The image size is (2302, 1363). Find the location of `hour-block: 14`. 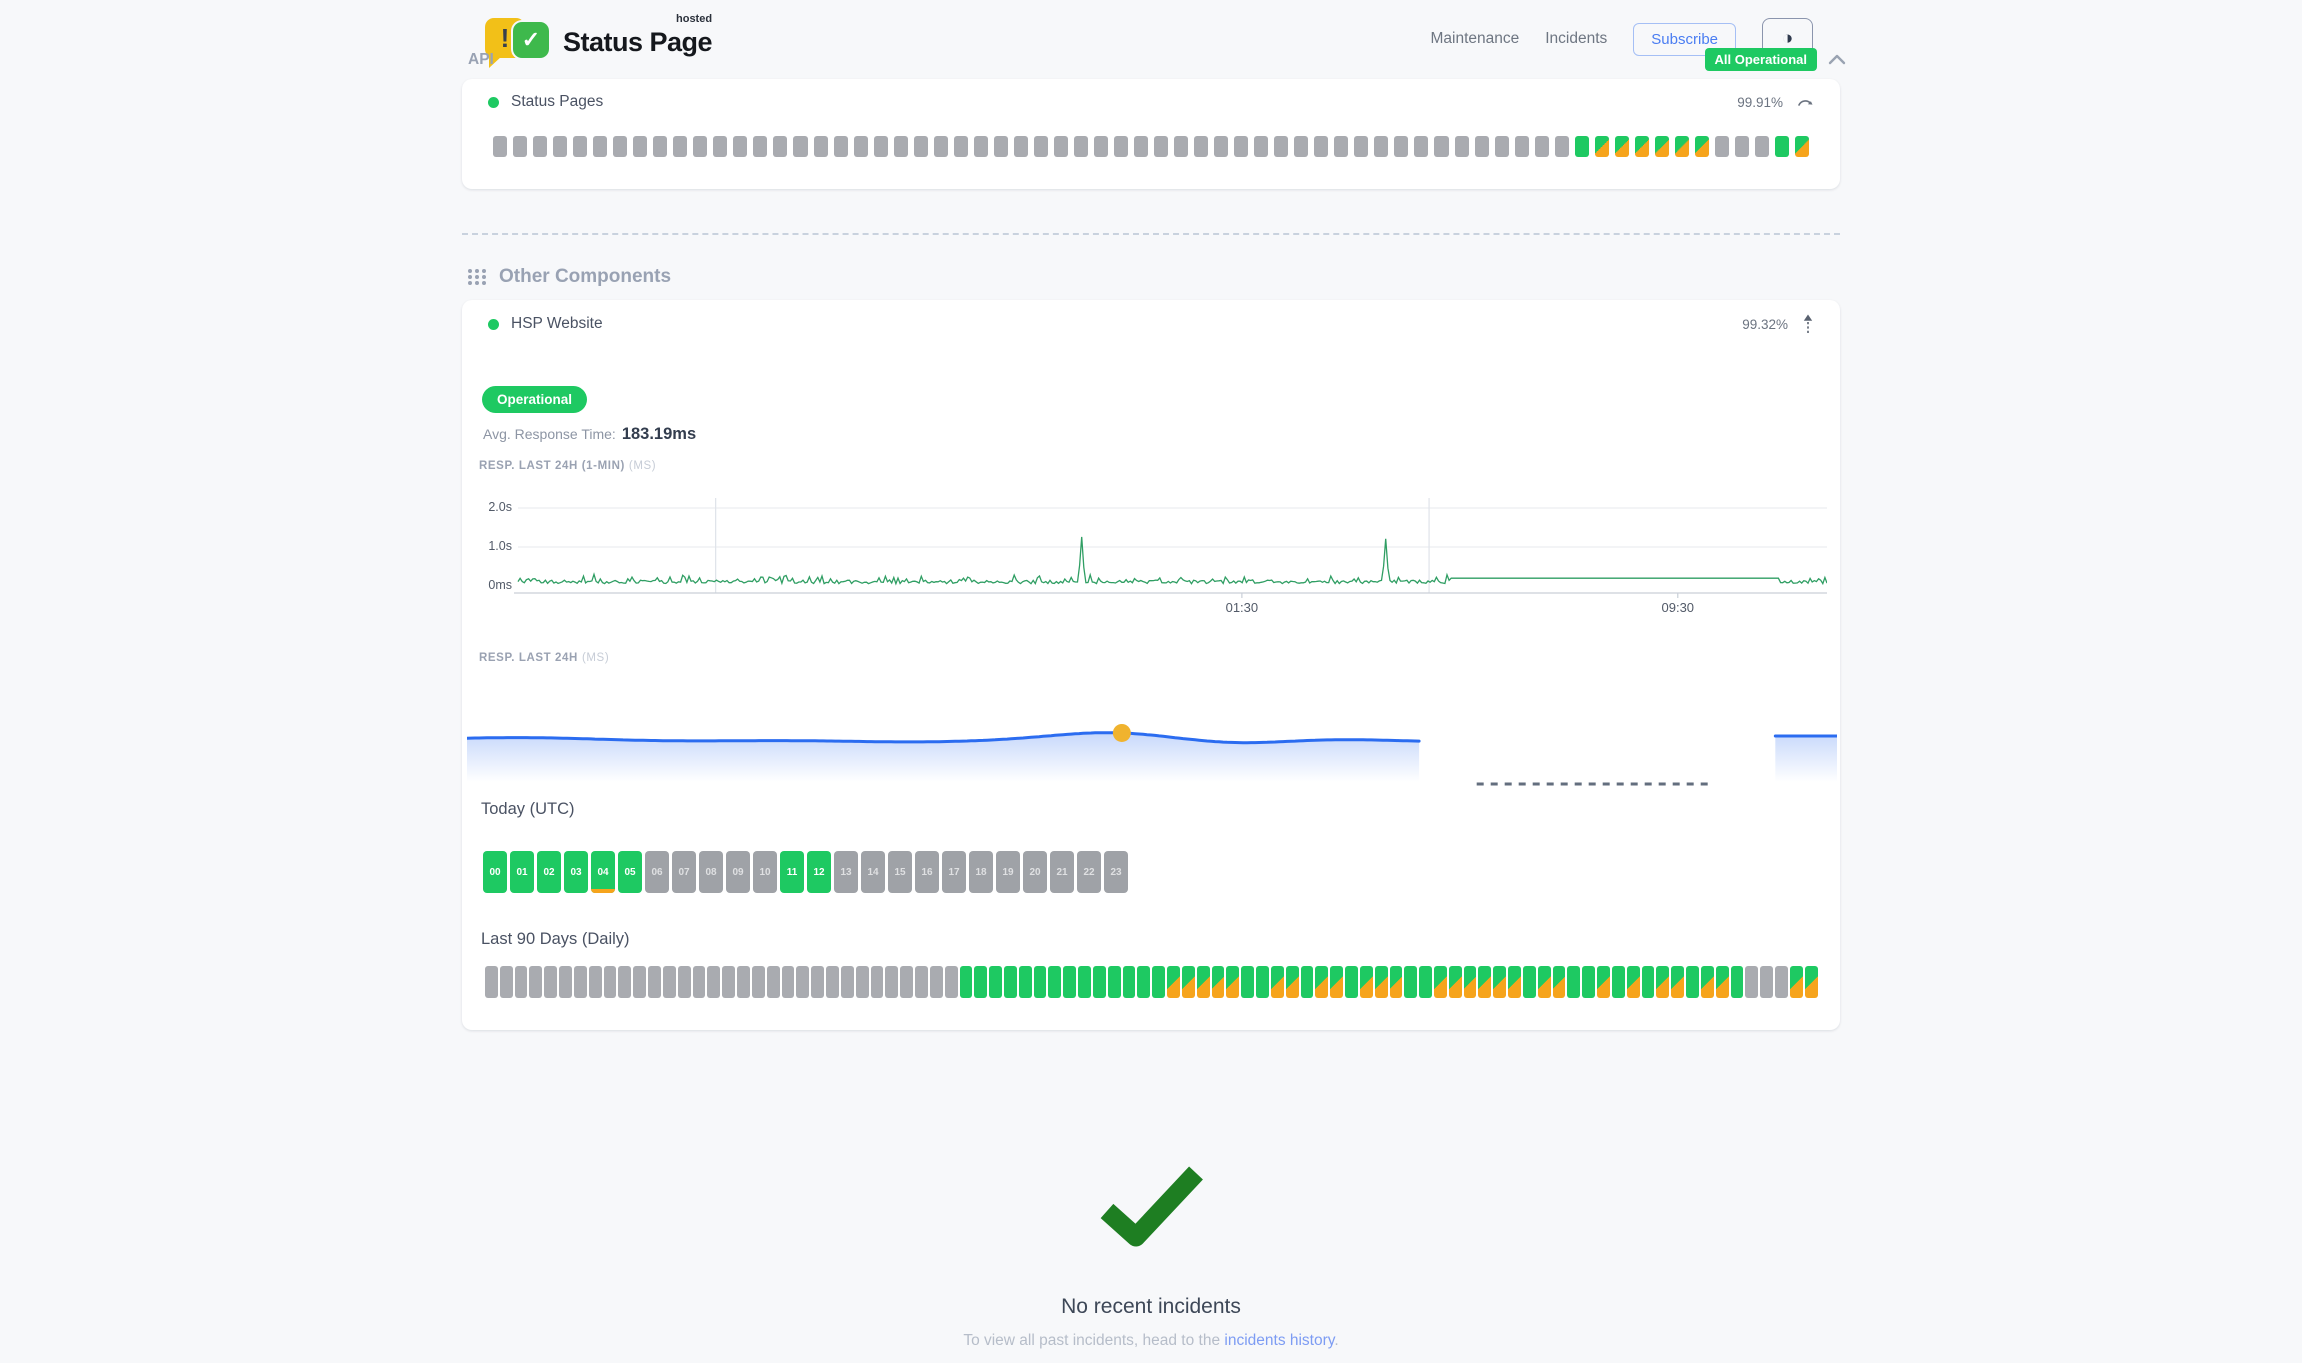

hour-block: 14 is located at coordinates (873, 872).